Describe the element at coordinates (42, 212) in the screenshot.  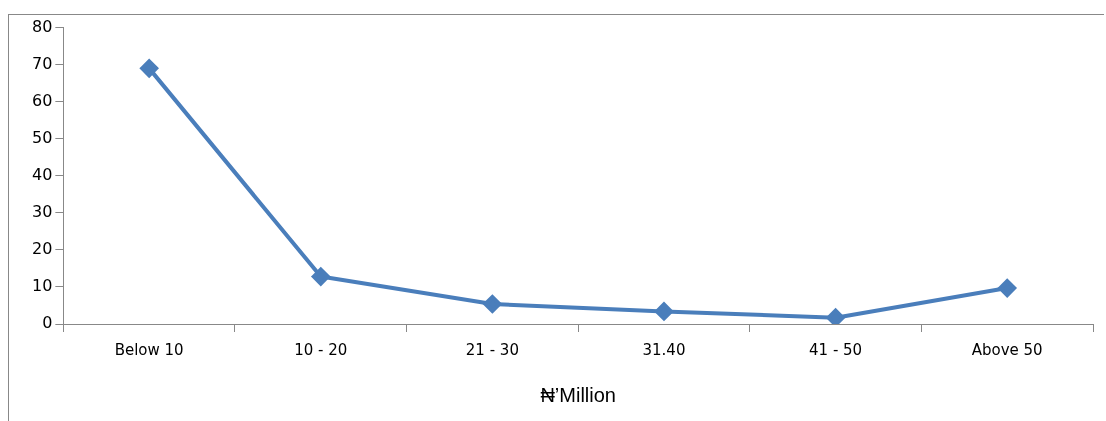
I see `y-tick-label: 30` at that location.